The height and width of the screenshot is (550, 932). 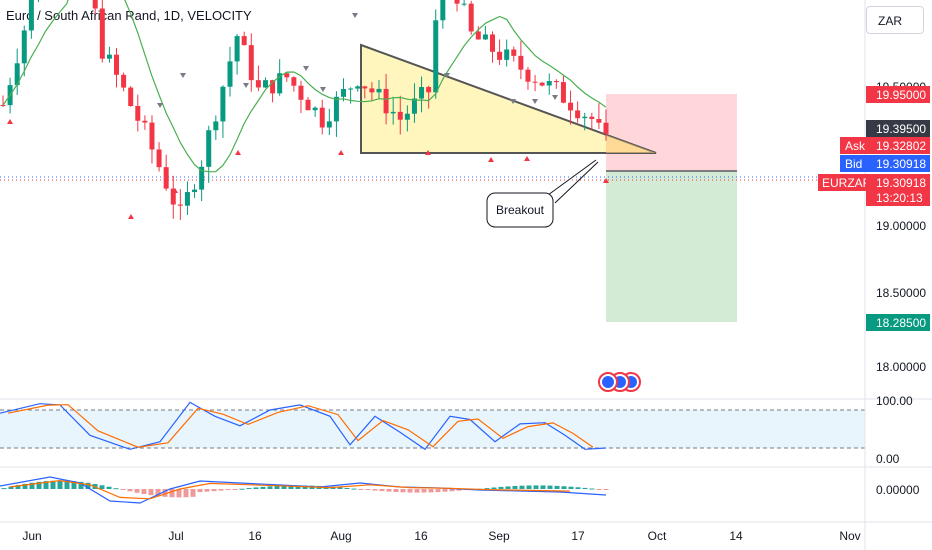 What do you see at coordinates (290, 489) in the screenshot?
I see `macd-signal-line` at bounding box center [290, 489].